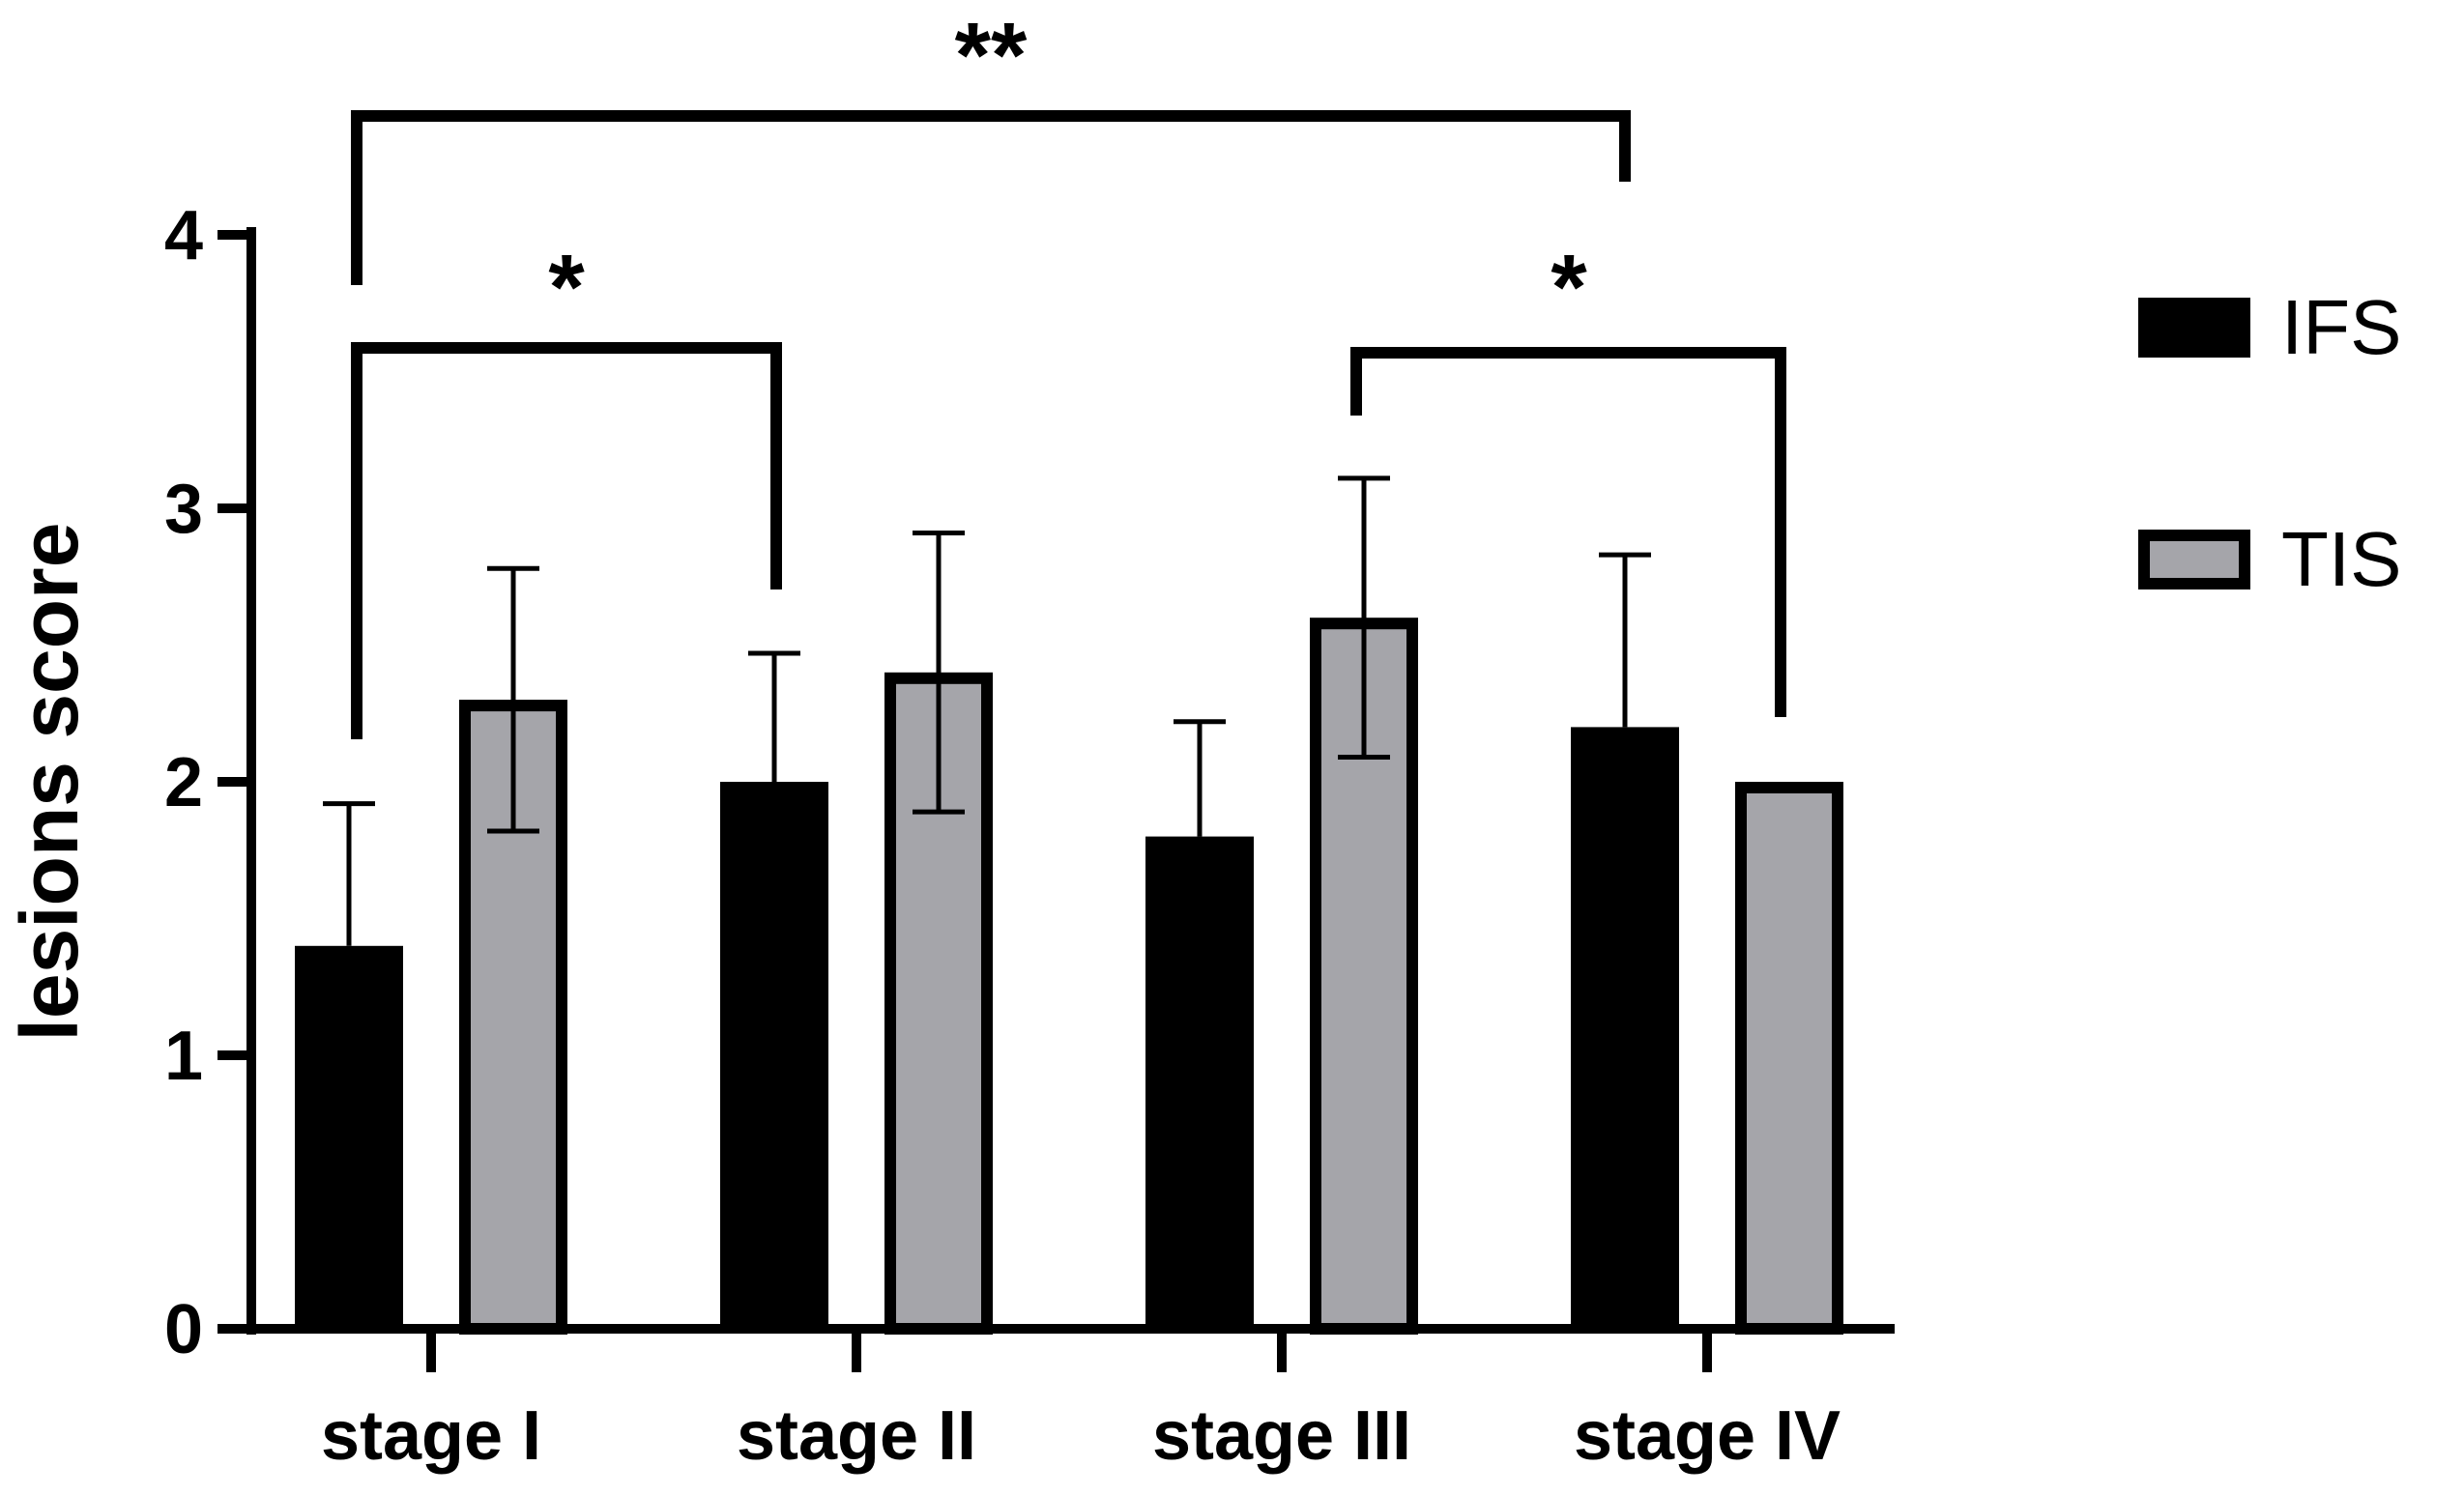  What do you see at coordinates (1789, 1058) in the screenshot?
I see `bar-tis` at bounding box center [1789, 1058].